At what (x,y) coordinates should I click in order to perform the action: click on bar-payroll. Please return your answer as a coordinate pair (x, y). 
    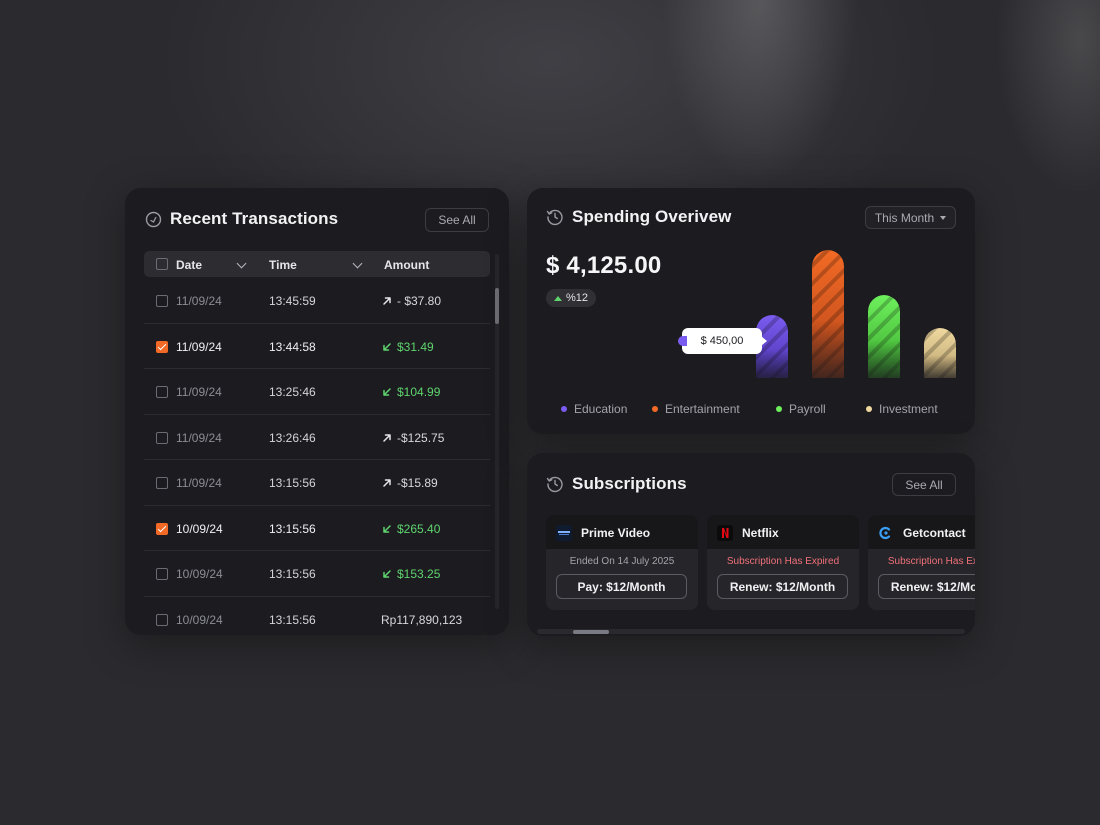
    Looking at the image, I should click on (884, 336).